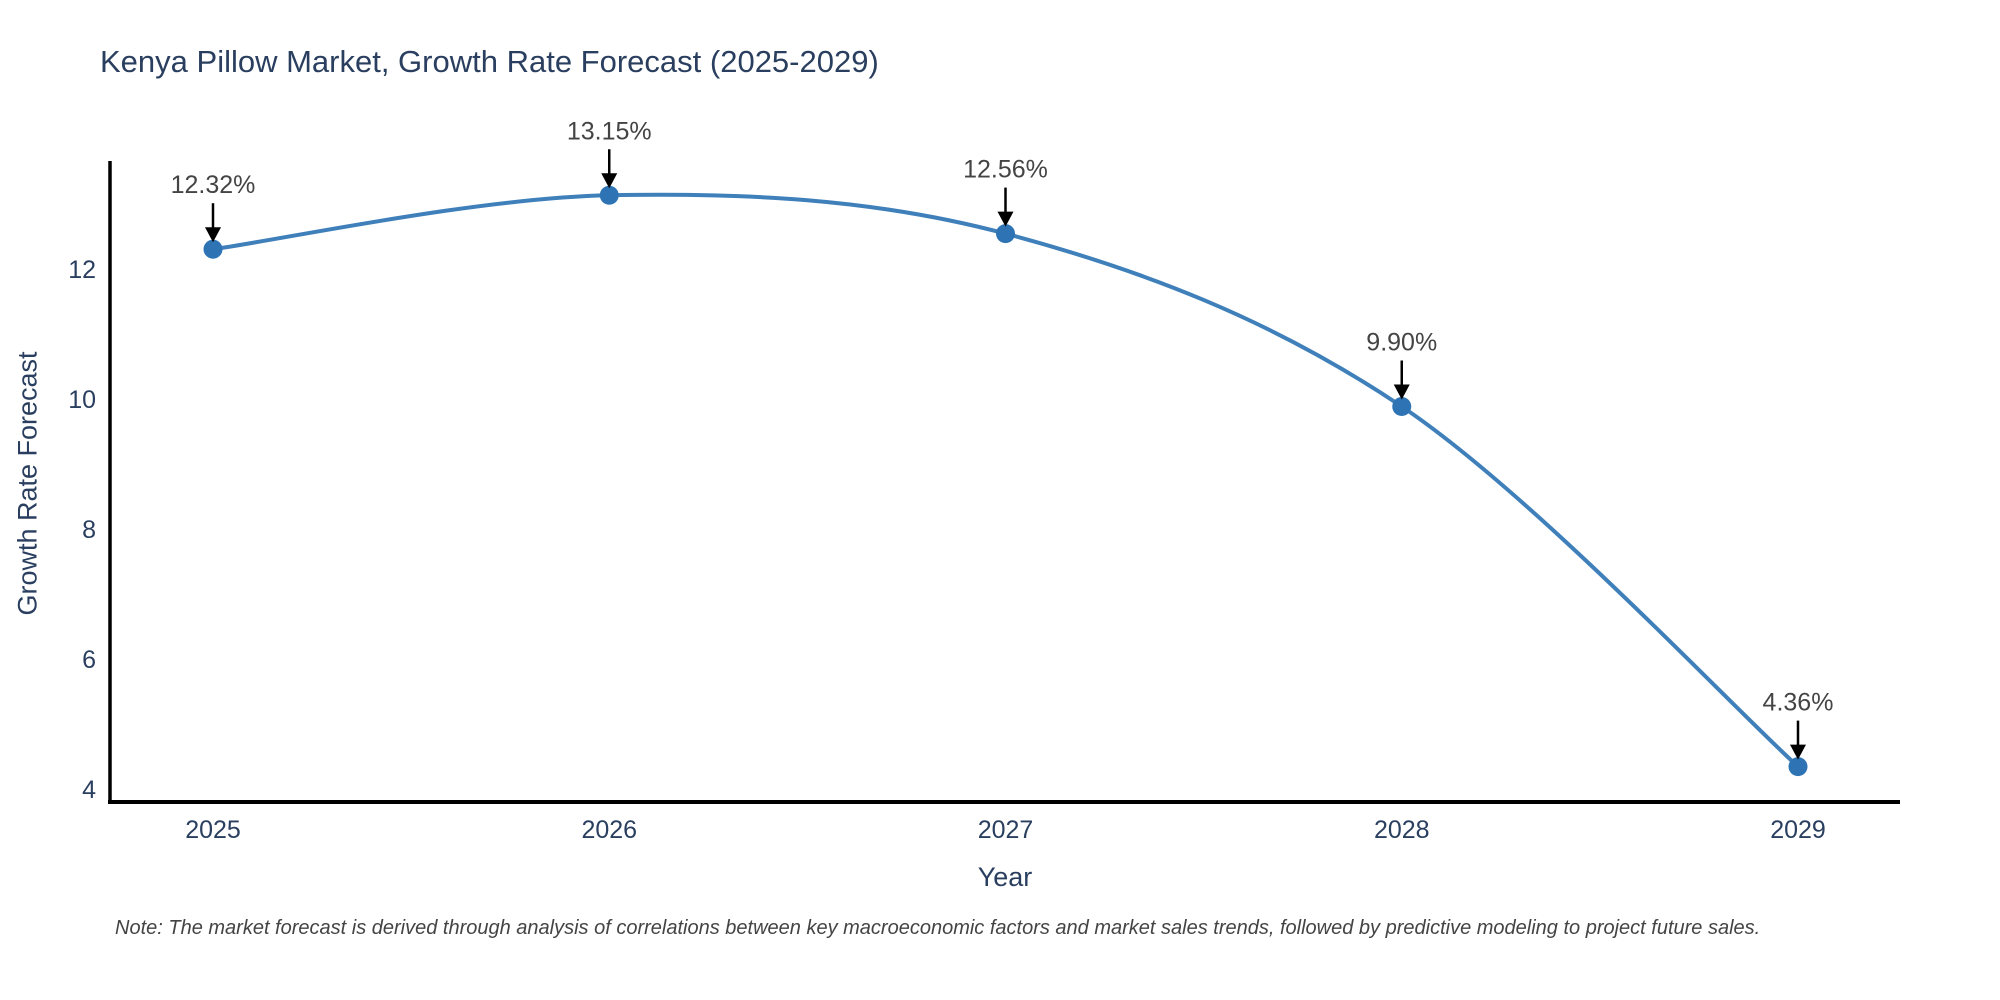 The image size is (2000, 1000). Describe the element at coordinates (1005, 877) in the screenshot. I see `x-axis-title: Year` at that location.